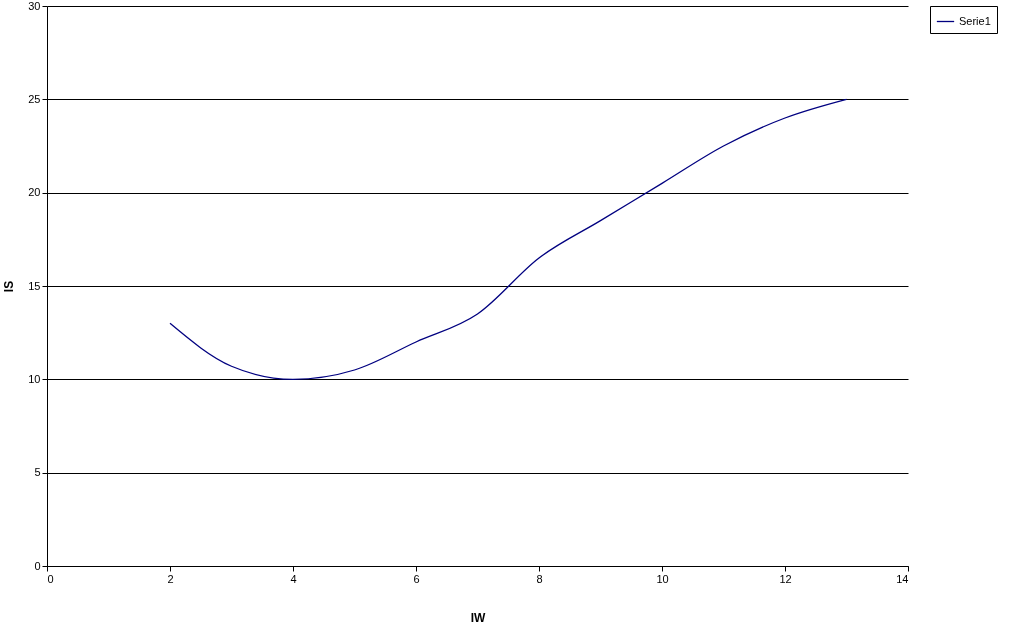 Image resolution: width=1010 pixels, height=629 pixels. Describe the element at coordinates (37, 565) in the screenshot. I see `y-tick-label: 0` at that location.